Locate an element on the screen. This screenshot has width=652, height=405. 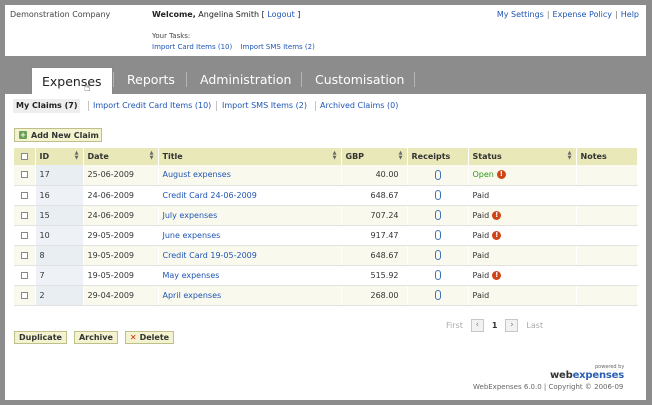
select-all-checkbox-cell is located at coordinates (25, 156).